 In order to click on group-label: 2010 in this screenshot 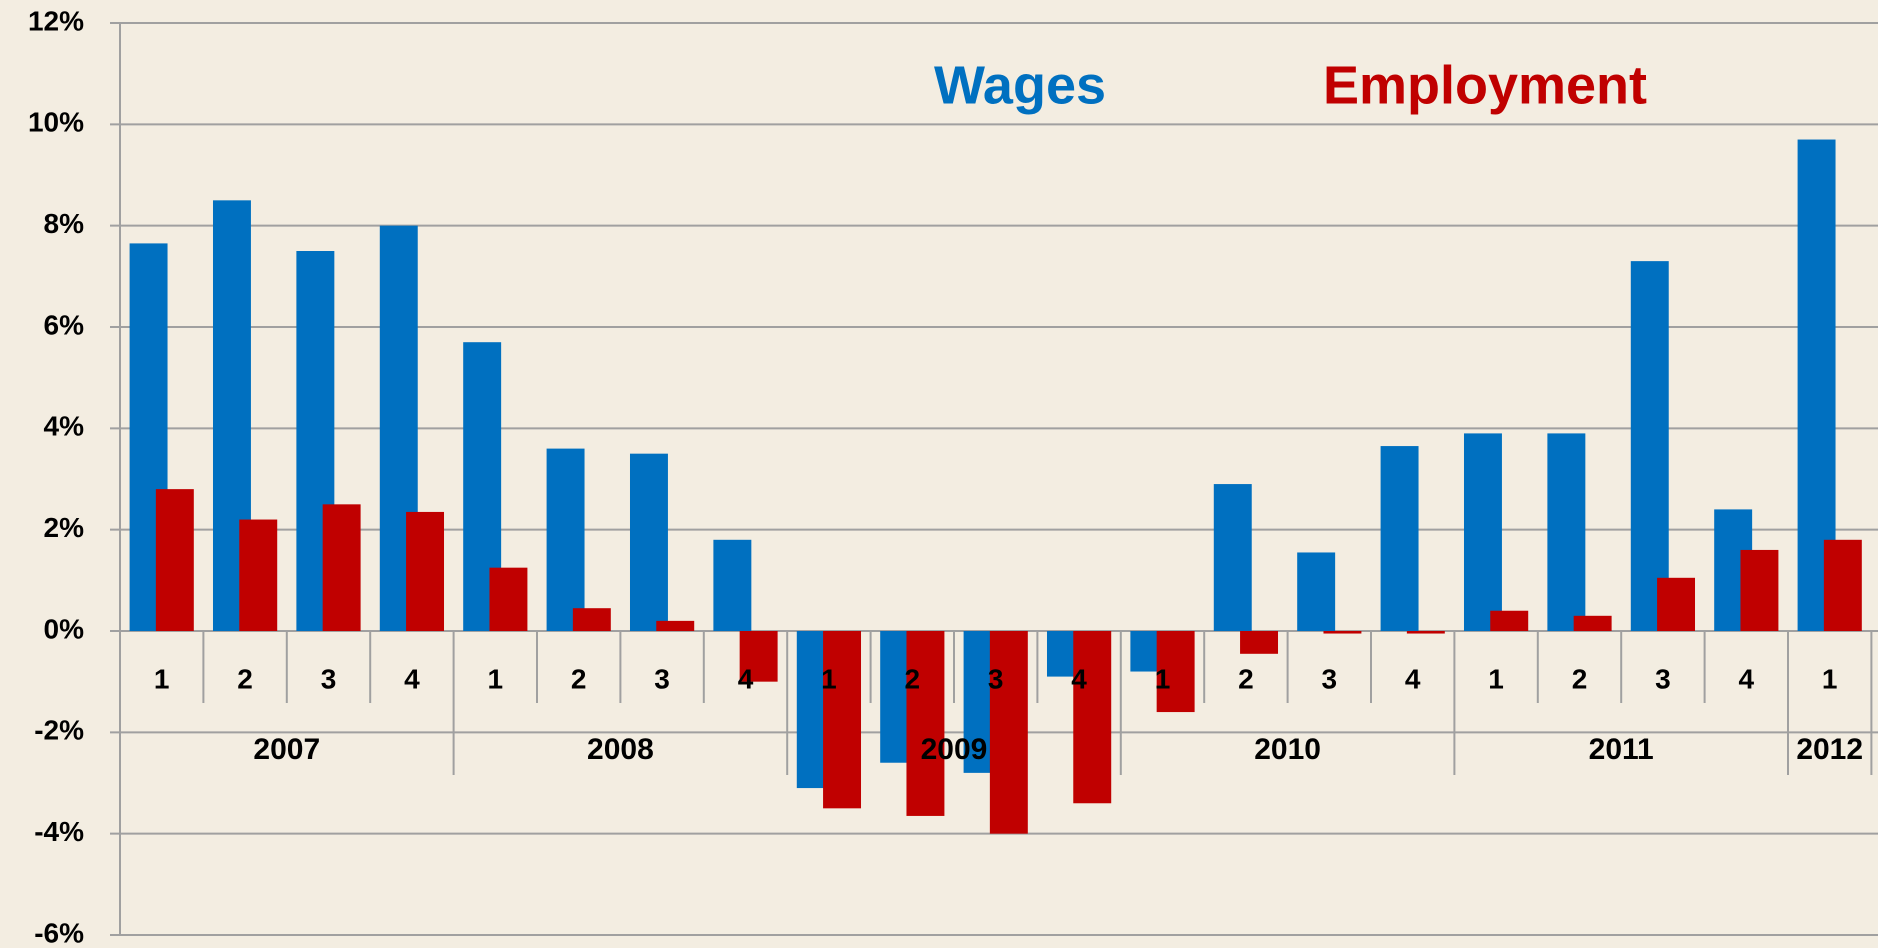, I will do `click(1287, 749)`.